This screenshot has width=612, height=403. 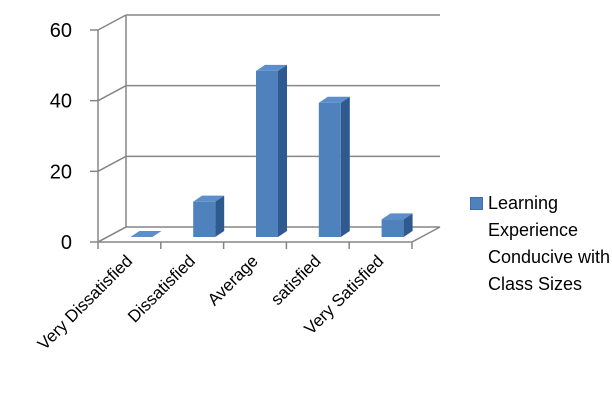 I want to click on y-axis-ticks: 0 20 40 60, so click(x=74, y=137).